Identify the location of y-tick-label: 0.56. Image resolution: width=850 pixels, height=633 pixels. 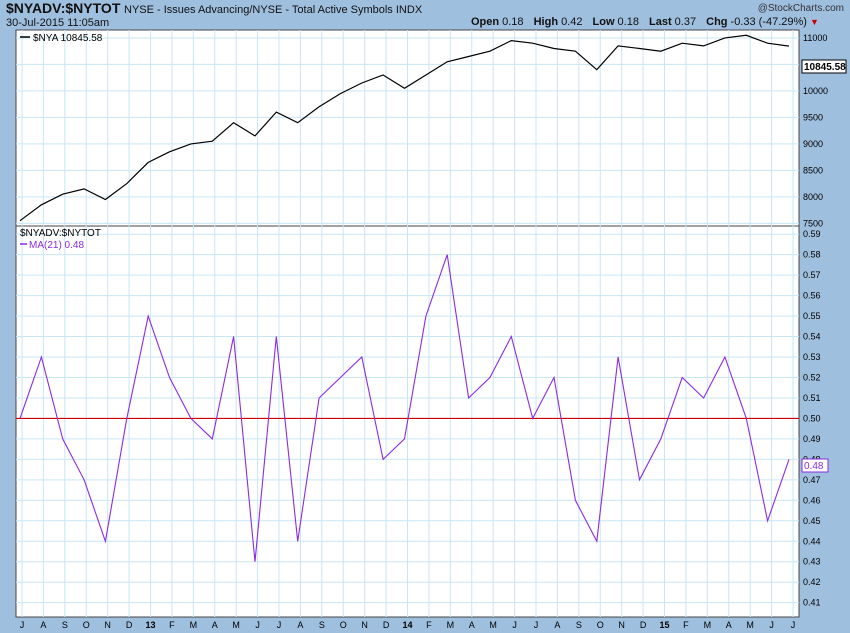
(812, 296).